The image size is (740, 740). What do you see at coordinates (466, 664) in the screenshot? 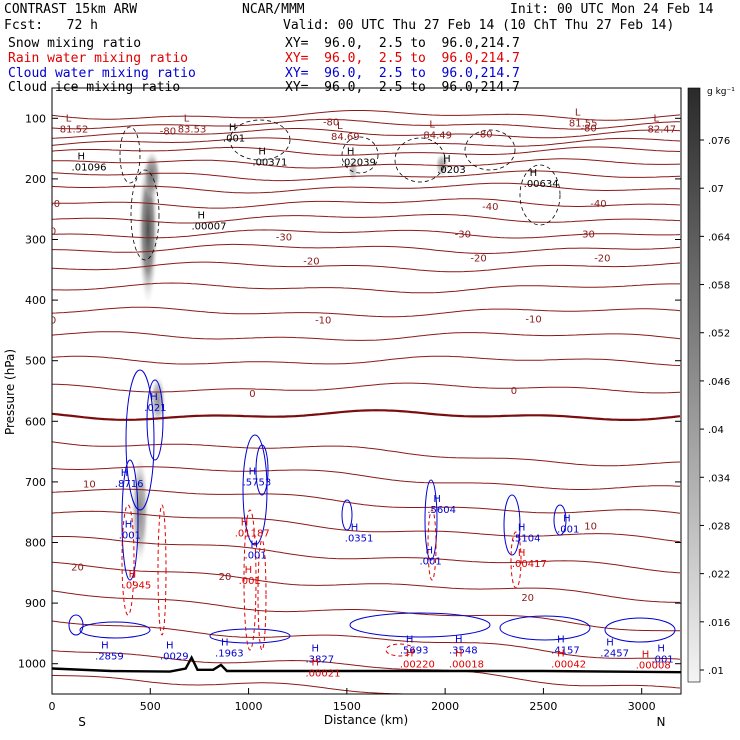
I see `extremum-value: .00018` at bounding box center [466, 664].